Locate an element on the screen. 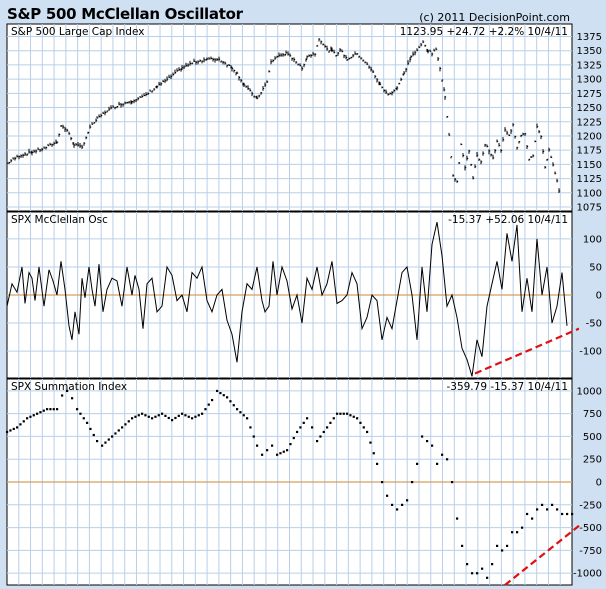 The image size is (606, 589). y-tick-label: 1125 is located at coordinates (589, 179).